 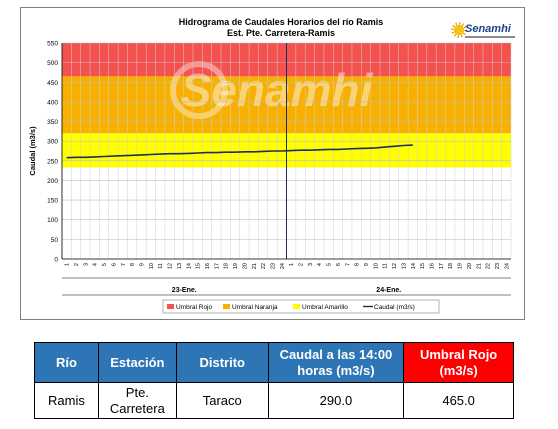 What do you see at coordinates (222, 400) in the screenshot?
I see `cell-distrito: Taraco` at bounding box center [222, 400].